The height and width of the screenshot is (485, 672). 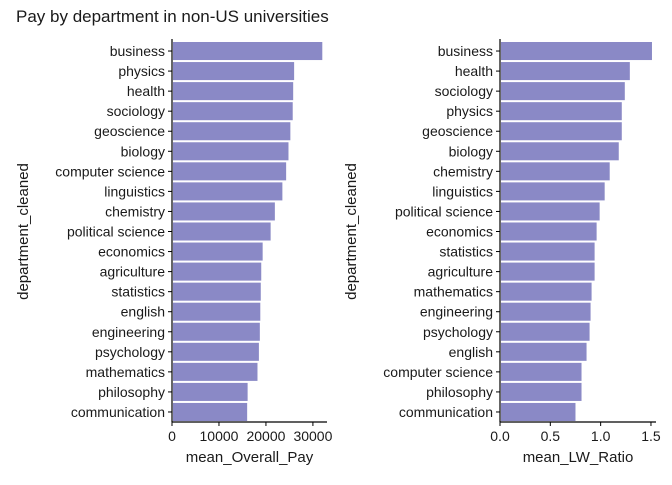 I want to click on chart-title: Pay by department in non-US universities, so click(x=172, y=16).